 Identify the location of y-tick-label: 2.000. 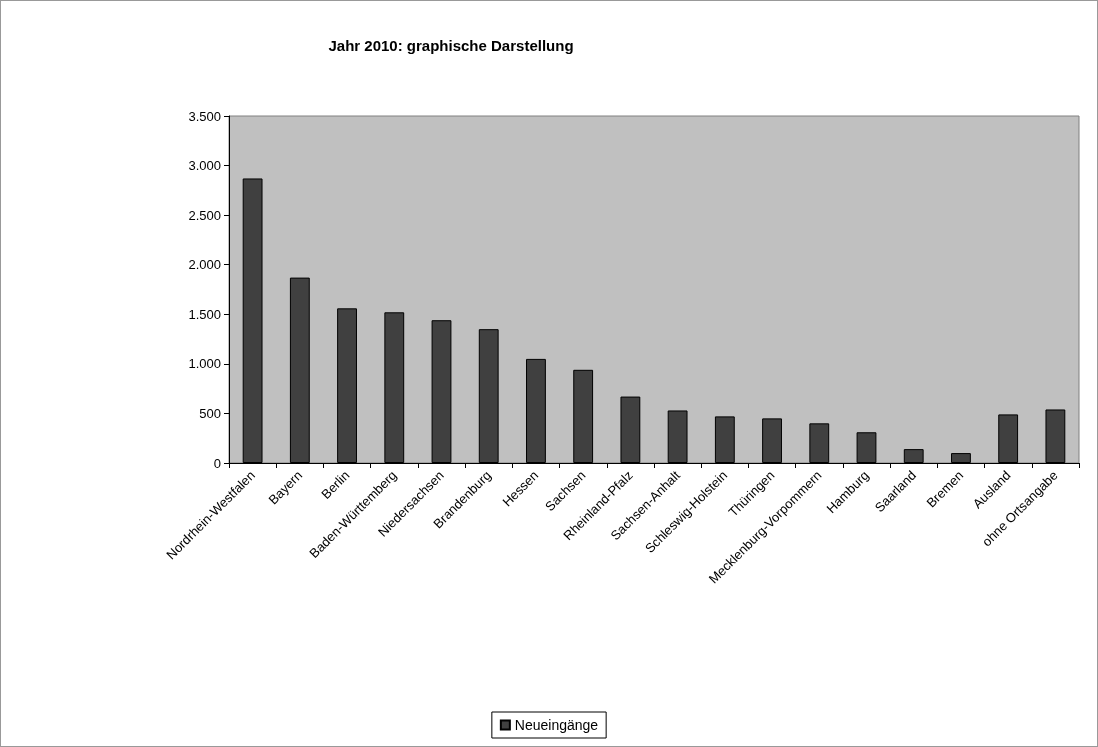
(204, 265).